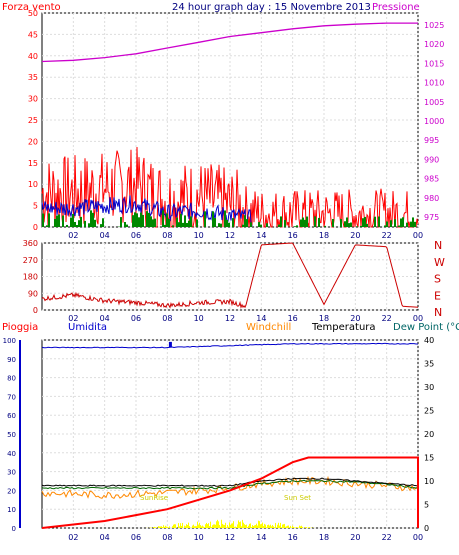 The image size is (459, 555). I want to click on pressure-tick-label: 975, so click(431, 217).